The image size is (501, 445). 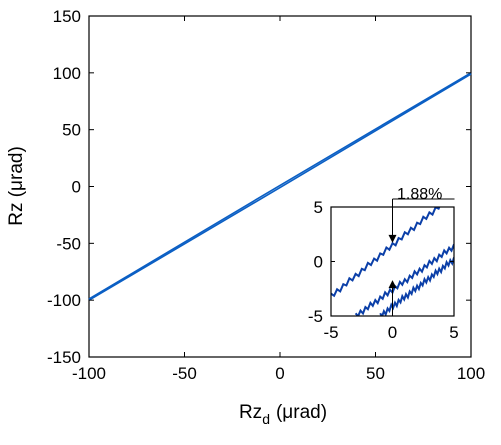 I want to click on x-tick-label: 50, so click(x=375, y=373).